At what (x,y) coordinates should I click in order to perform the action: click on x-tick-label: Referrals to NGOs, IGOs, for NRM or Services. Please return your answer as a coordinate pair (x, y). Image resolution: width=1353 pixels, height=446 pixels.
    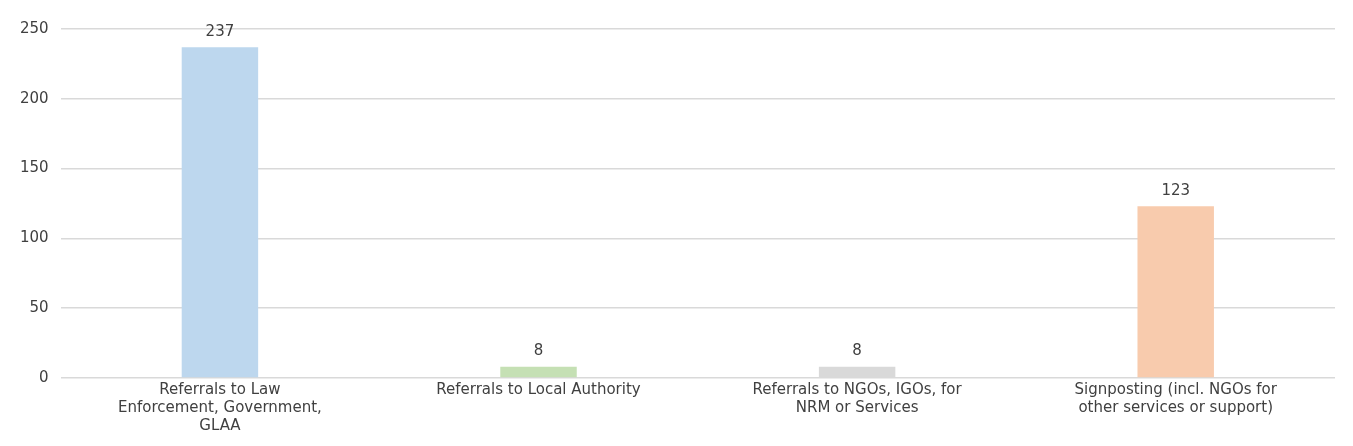
    Looking at the image, I should click on (857, 397).